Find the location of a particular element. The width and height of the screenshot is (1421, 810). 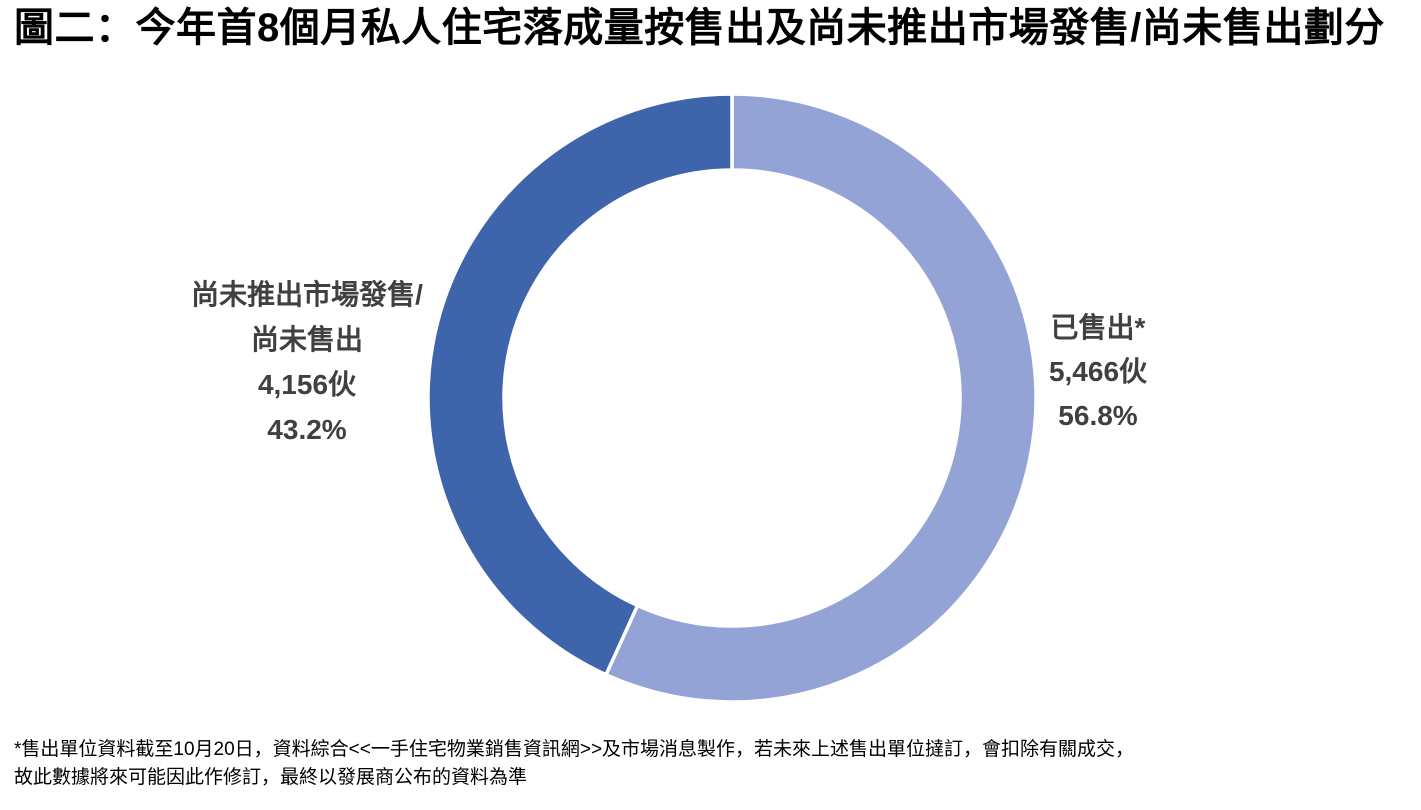

callout-sold-units: 5,466伙 is located at coordinates (1098, 371).